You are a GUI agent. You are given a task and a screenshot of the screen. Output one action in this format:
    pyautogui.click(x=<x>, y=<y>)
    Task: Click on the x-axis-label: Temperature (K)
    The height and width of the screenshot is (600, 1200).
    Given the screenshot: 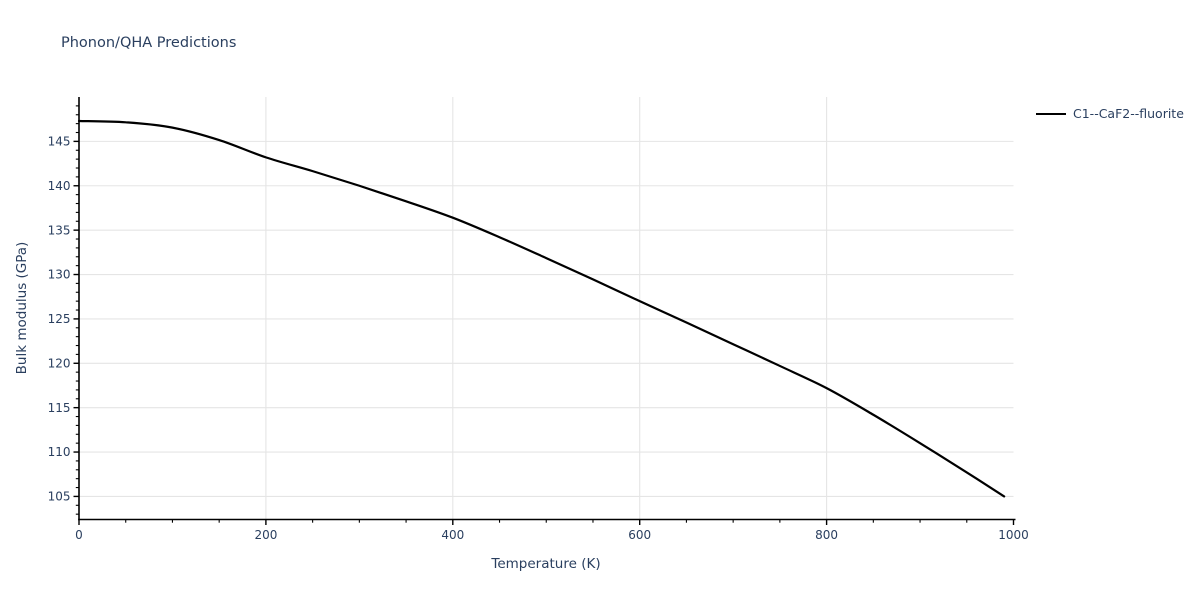 What is the action you would take?
    pyautogui.click(x=546, y=564)
    